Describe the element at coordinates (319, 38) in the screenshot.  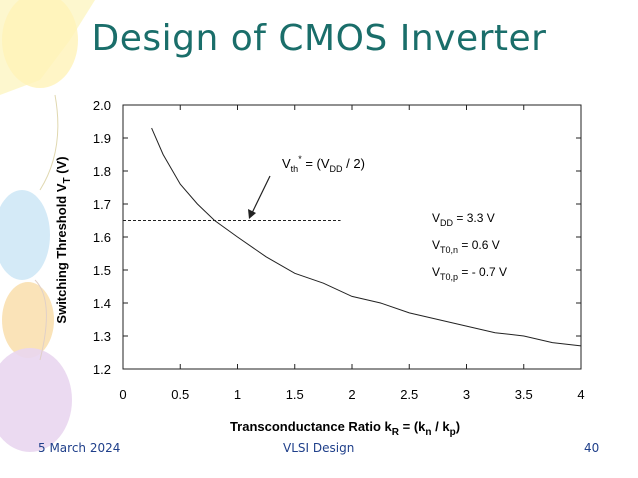
I see `page-title: Design of CMOS Inverter` at that location.